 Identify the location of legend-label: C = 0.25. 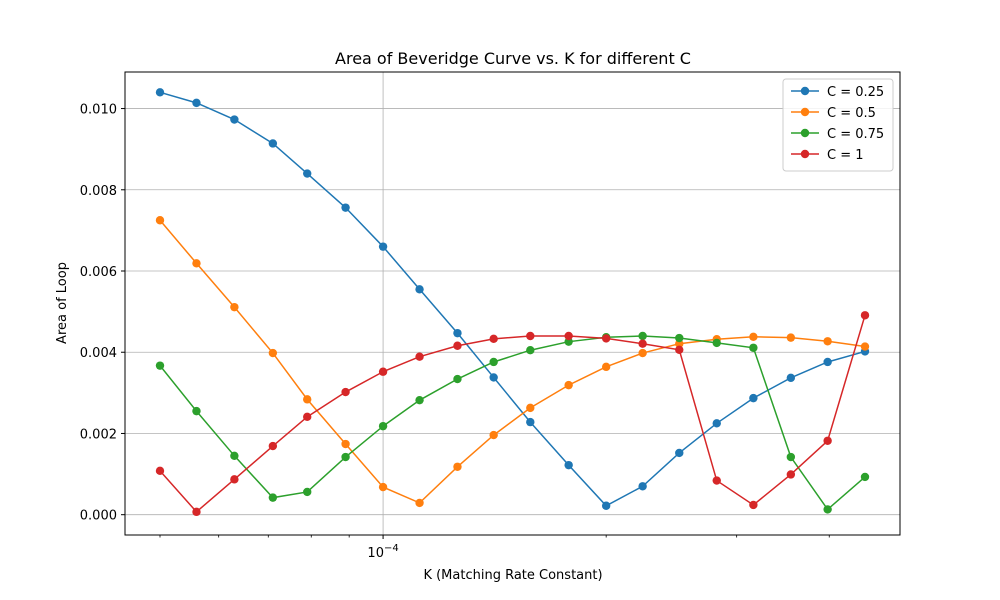
(855, 92).